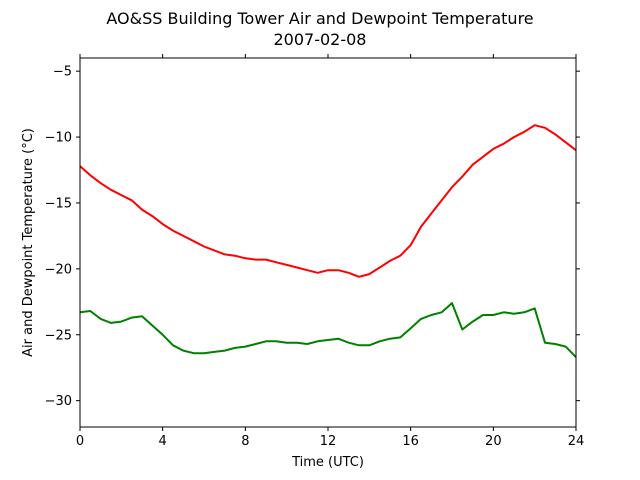 This screenshot has height=480, width=640. Describe the element at coordinates (58, 269) in the screenshot. I see `y-tick-label: −20` at that location.